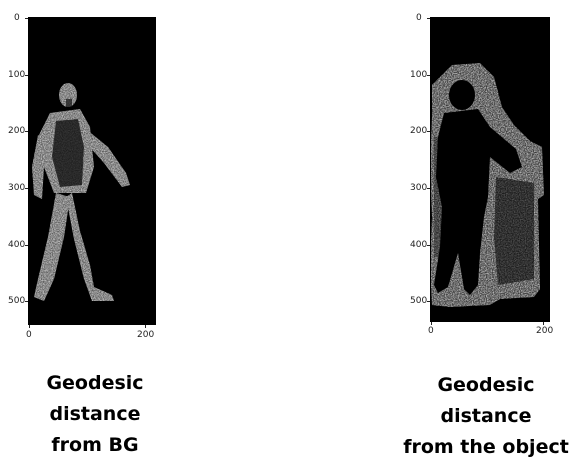  What do you see at coordinates (146, 335) in the screenshot?
I see `left-x-tick-label: 200` at bounding box center [146, 335].